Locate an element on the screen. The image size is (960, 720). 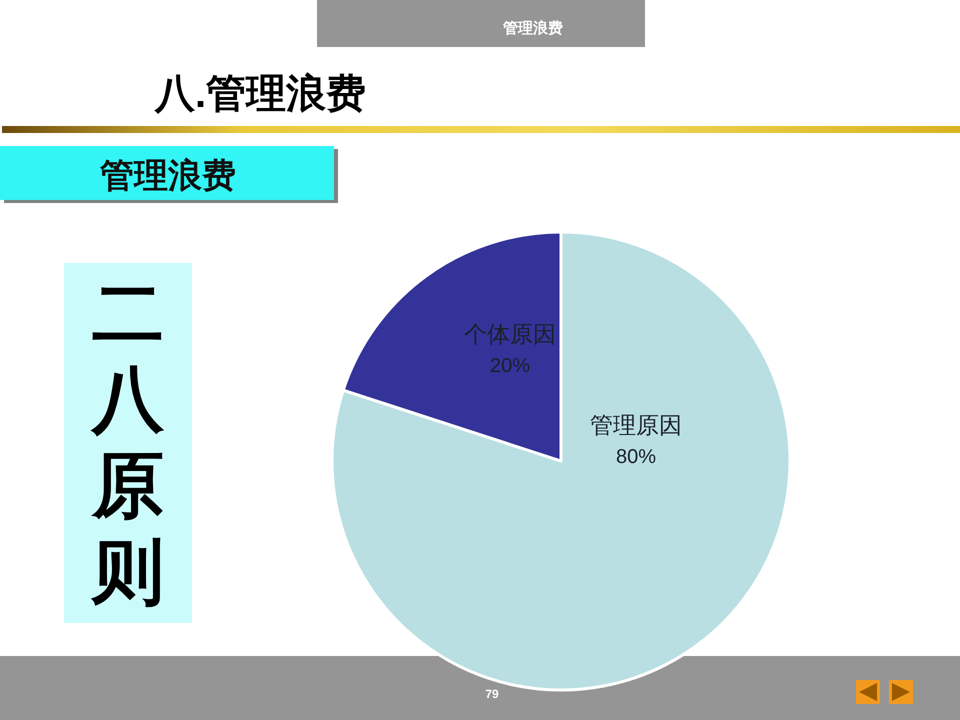
text: 79 is located at coordinates (492, 694).